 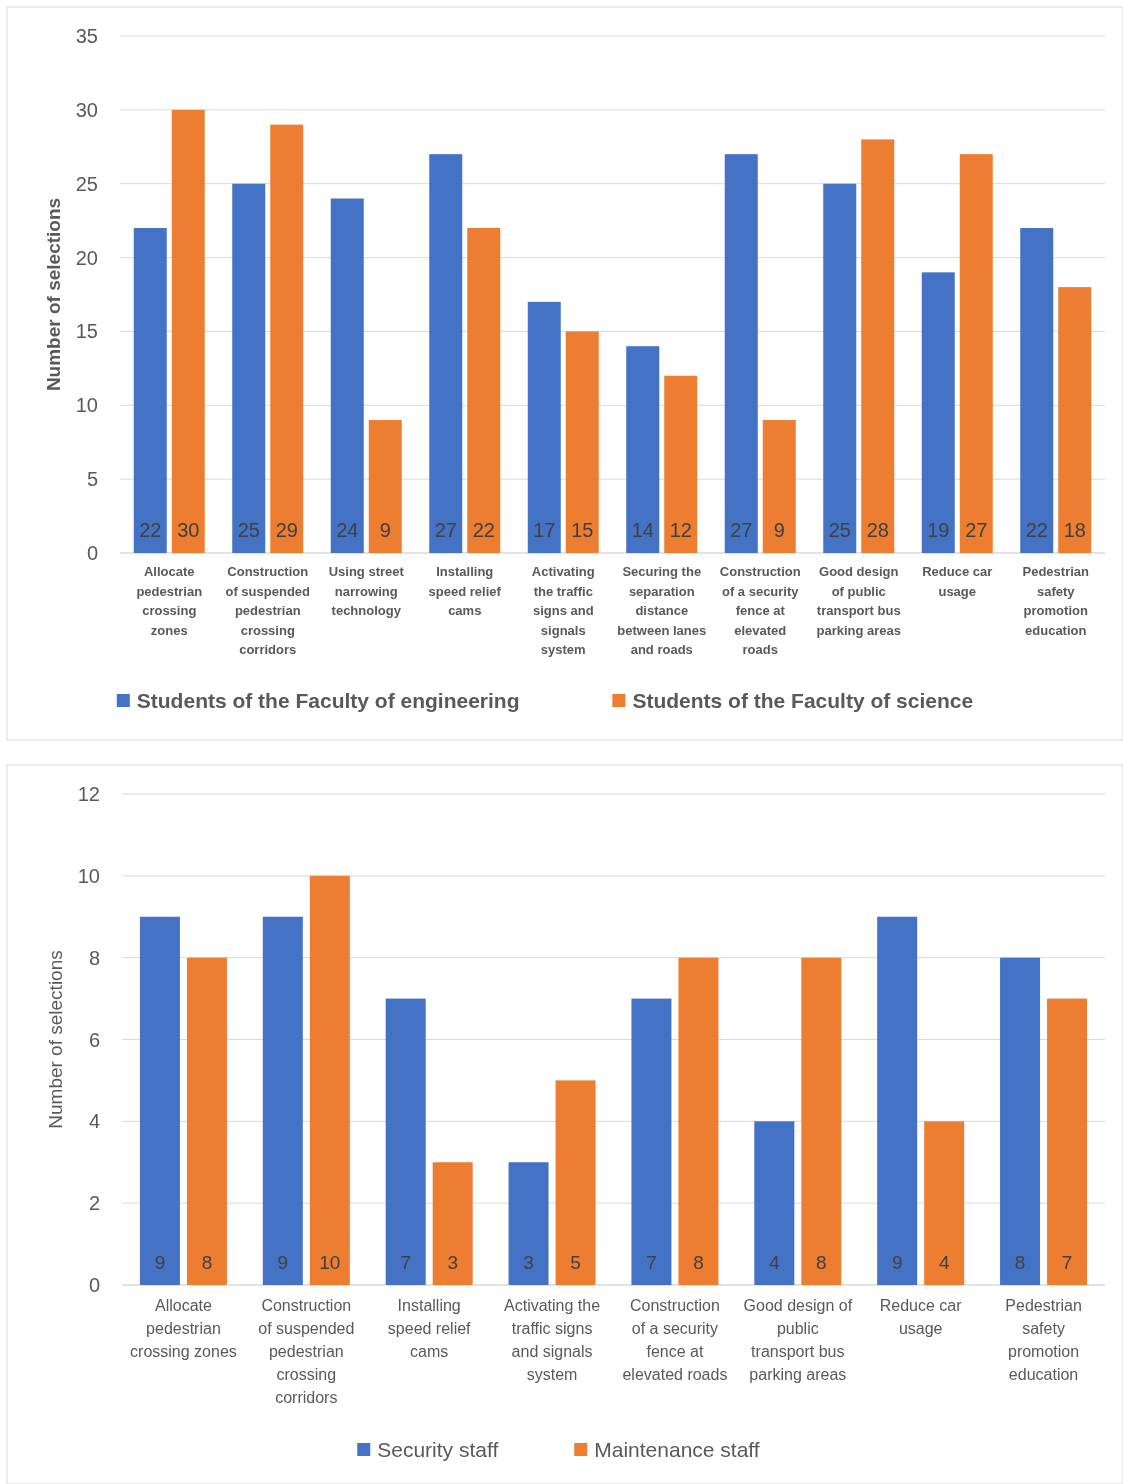 What do you see at coordinates (306, 1351) in the screenshot?
I see `x-tick-label: Construction of suspended pedestrian crossing corridors` at bounding box center [306, 1351].